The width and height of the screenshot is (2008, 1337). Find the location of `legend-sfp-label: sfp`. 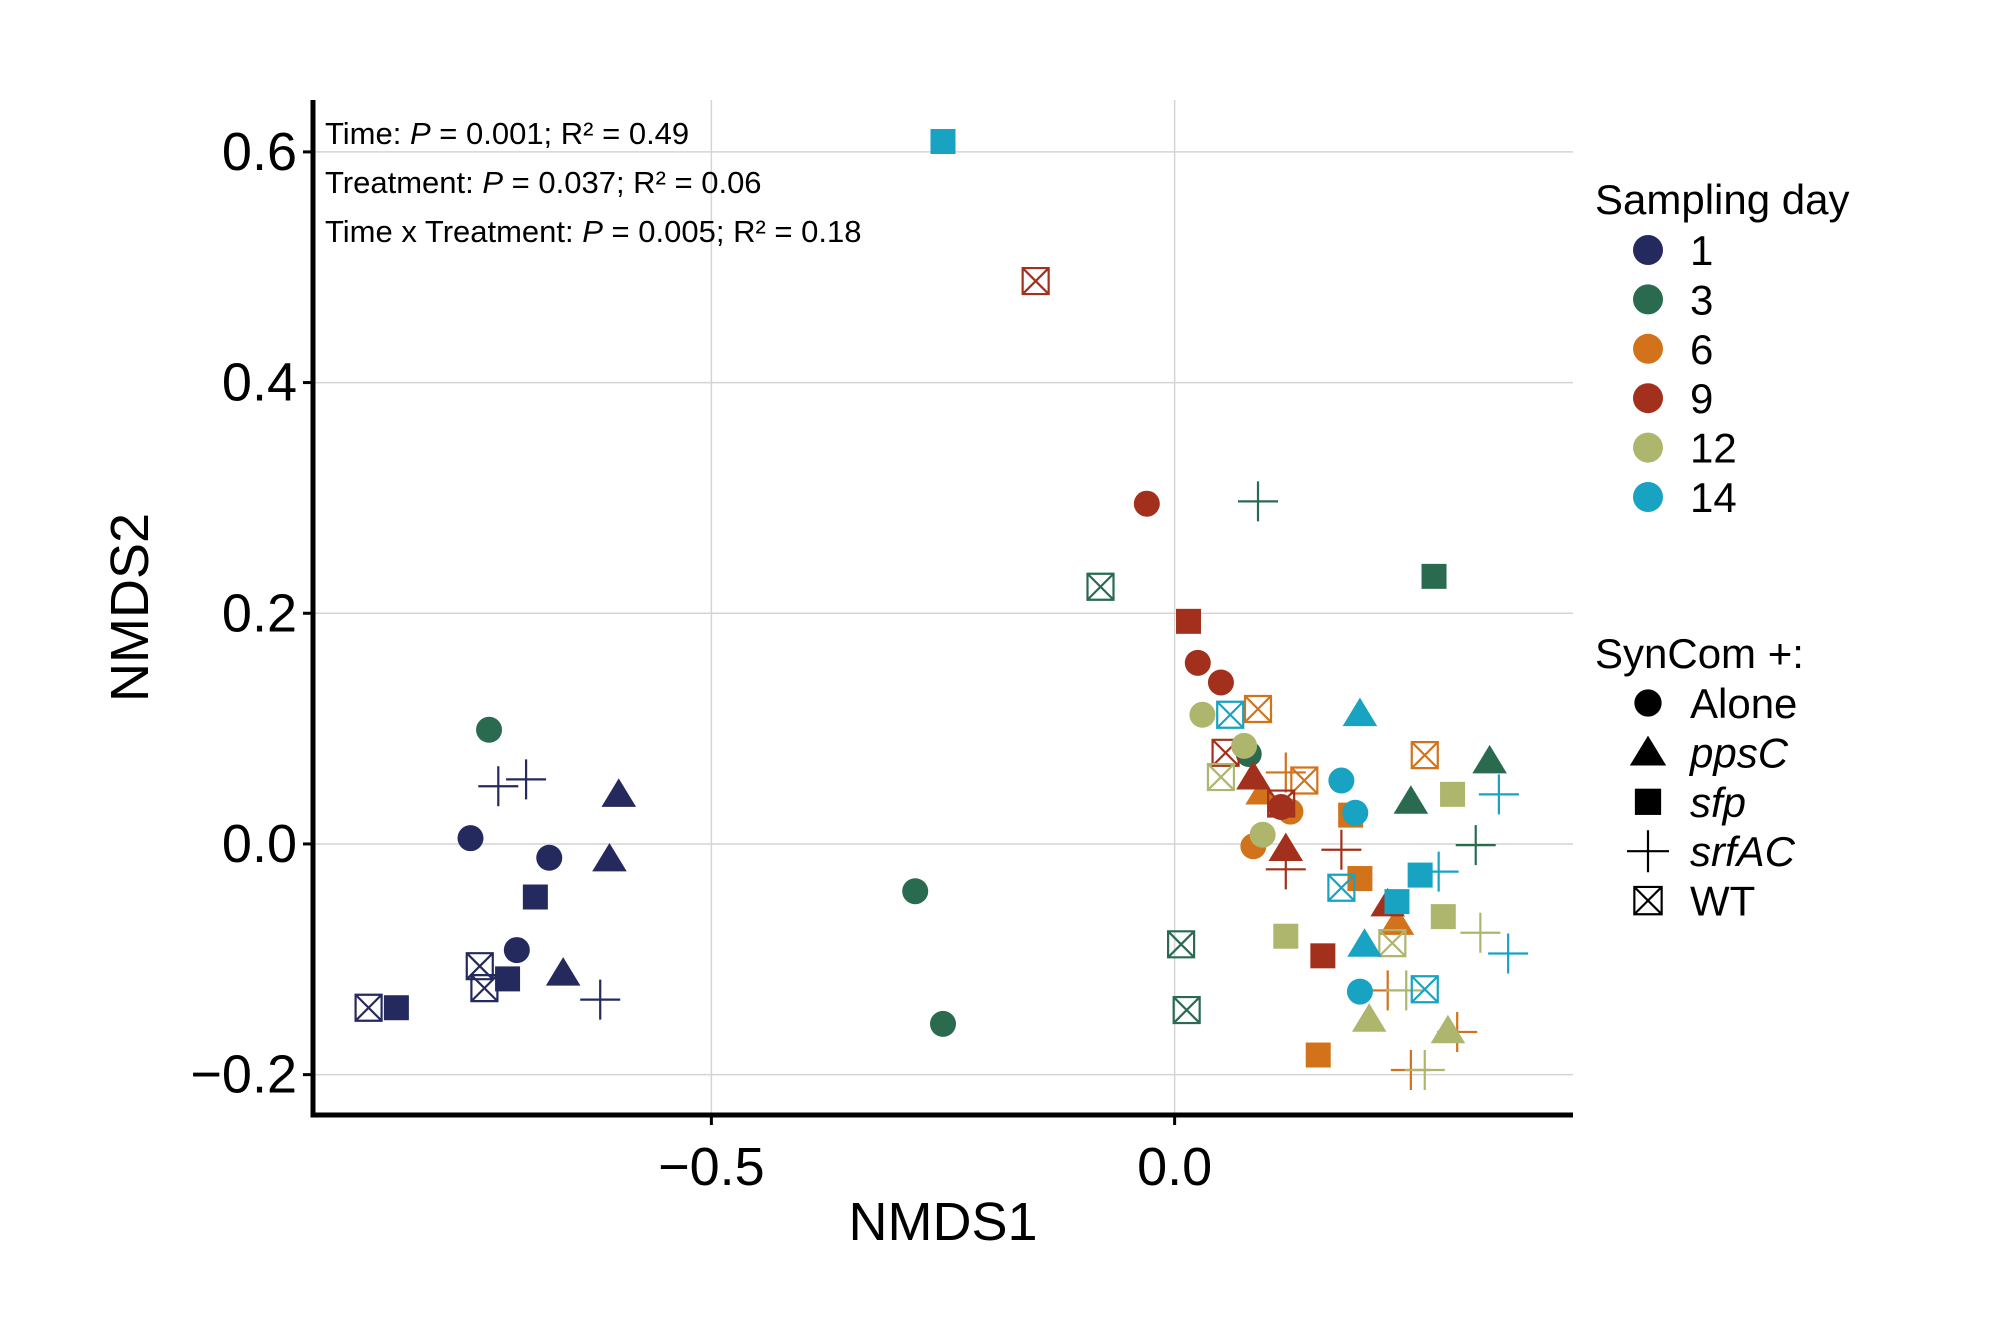

legend-sfp-label: sfp is located at coordinates (1718, 802).